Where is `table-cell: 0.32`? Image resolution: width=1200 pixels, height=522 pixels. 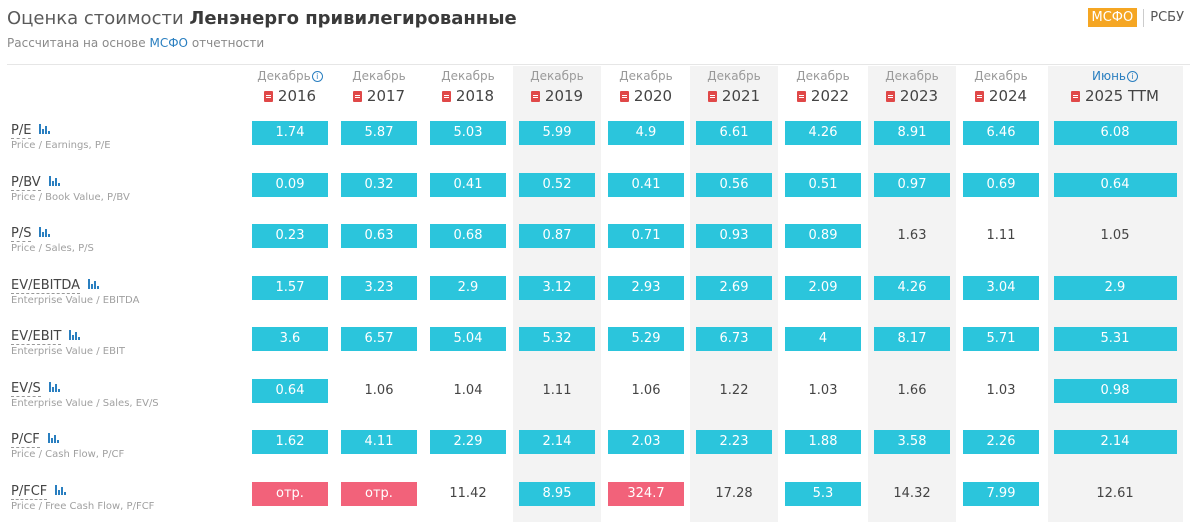 table-cell: 0.32 is located at coordinates (379, 185).